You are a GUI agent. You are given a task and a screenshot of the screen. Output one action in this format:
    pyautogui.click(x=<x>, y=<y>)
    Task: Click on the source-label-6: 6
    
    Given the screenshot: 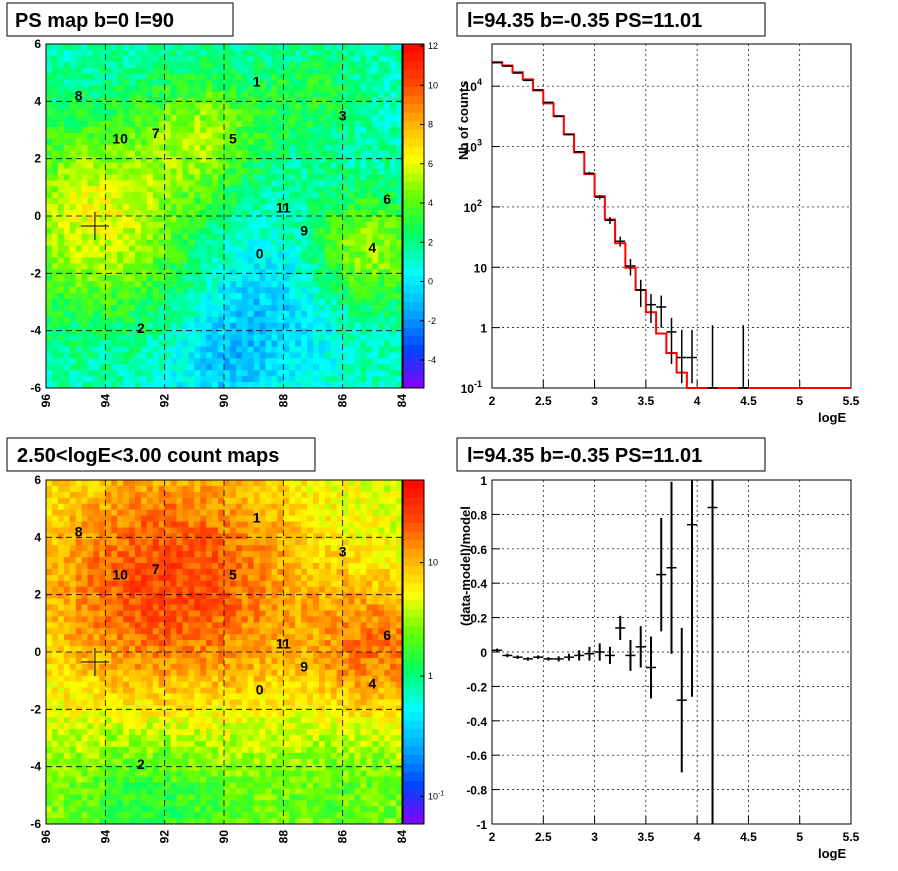 What is the action you would take?
    pyautogui.click(x=387, y=199)
    